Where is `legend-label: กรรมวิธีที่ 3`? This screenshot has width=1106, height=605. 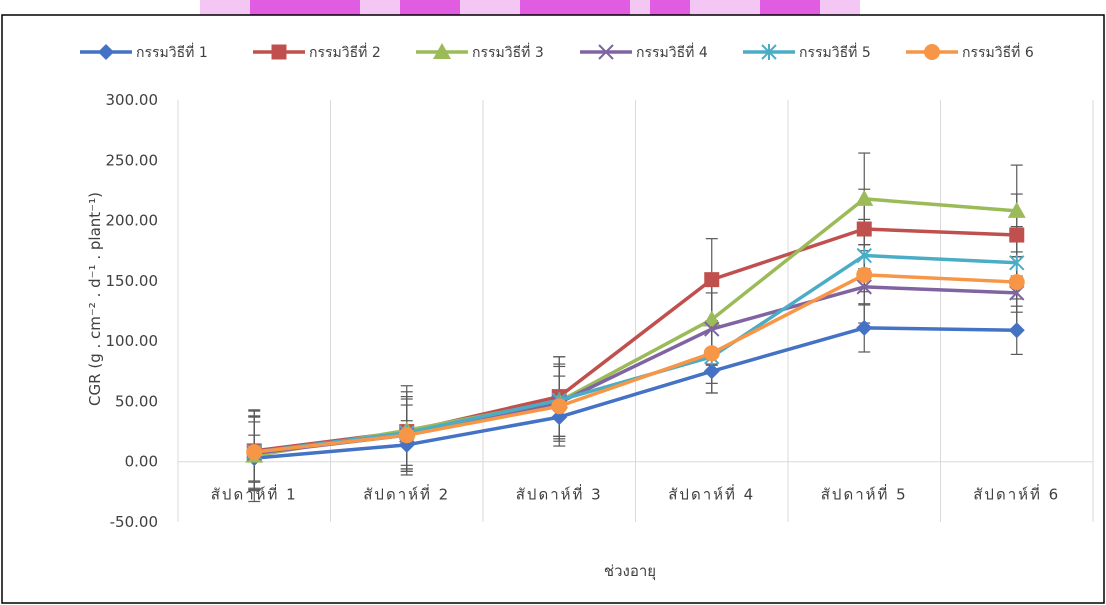
legend-label: กรรมวิธีที่ 3 is located at coordinates (508, 52).